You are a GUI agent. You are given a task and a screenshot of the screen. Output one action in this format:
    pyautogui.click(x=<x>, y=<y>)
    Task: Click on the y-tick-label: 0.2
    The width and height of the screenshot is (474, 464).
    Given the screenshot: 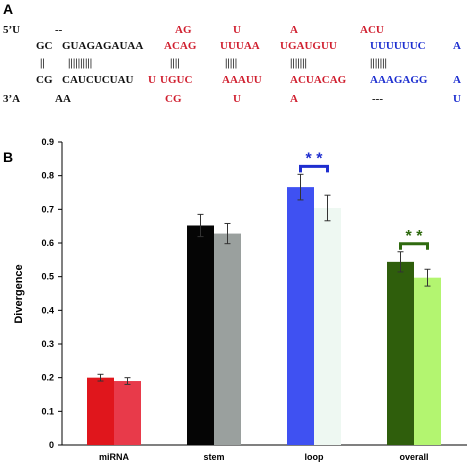 What is the action you would take?
    pyautogui.click(x=47, y=378)
    